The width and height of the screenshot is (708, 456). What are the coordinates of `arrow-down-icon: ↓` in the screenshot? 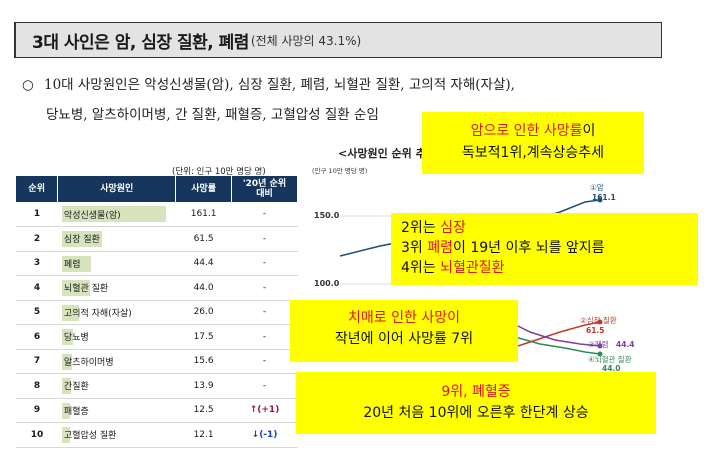 It's located at (255, 434).